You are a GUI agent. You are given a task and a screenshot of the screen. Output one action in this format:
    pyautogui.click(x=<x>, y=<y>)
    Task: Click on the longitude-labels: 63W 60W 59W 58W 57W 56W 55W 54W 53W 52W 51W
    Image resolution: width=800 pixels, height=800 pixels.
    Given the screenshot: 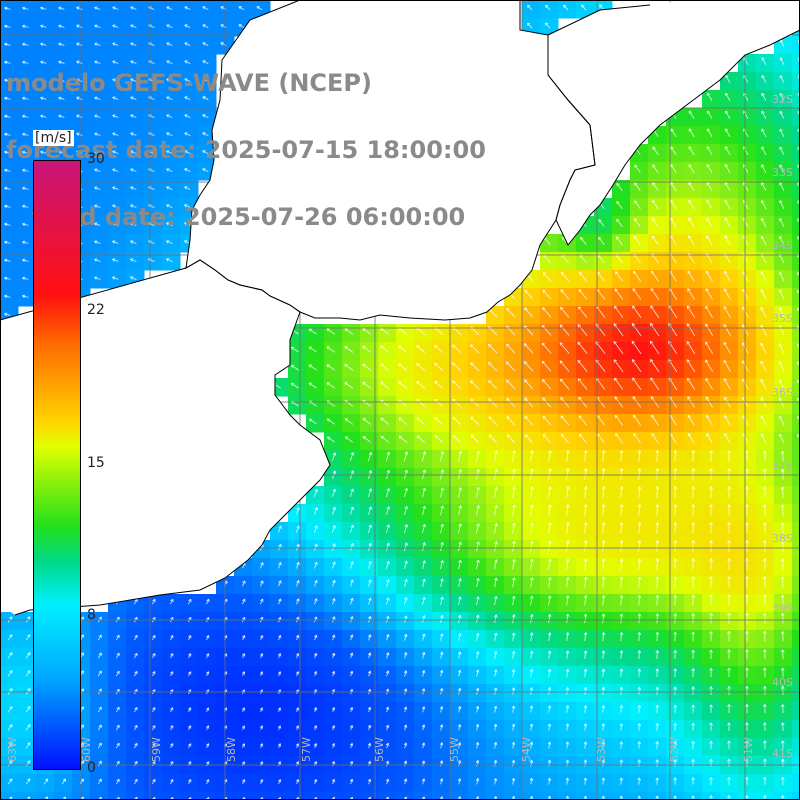 What is the action you would take?
    pyautogui.click(x=380, y=749)
    